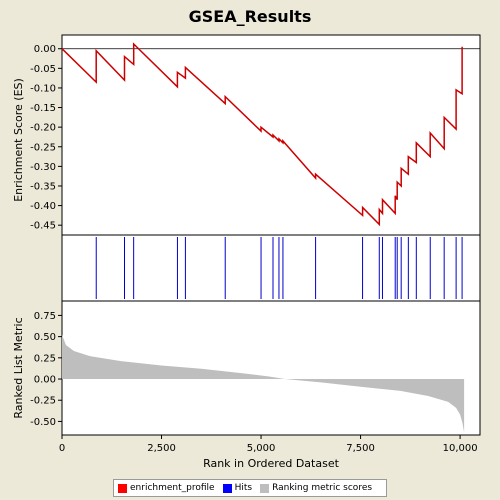 The width and height of the screenshot is (500, 500). What do you see at coordinates (18, 140) in the screenshot?
I see `enrichment-y-axis-label: Enrichment Score (ES)` at bounding box center [18, 140].